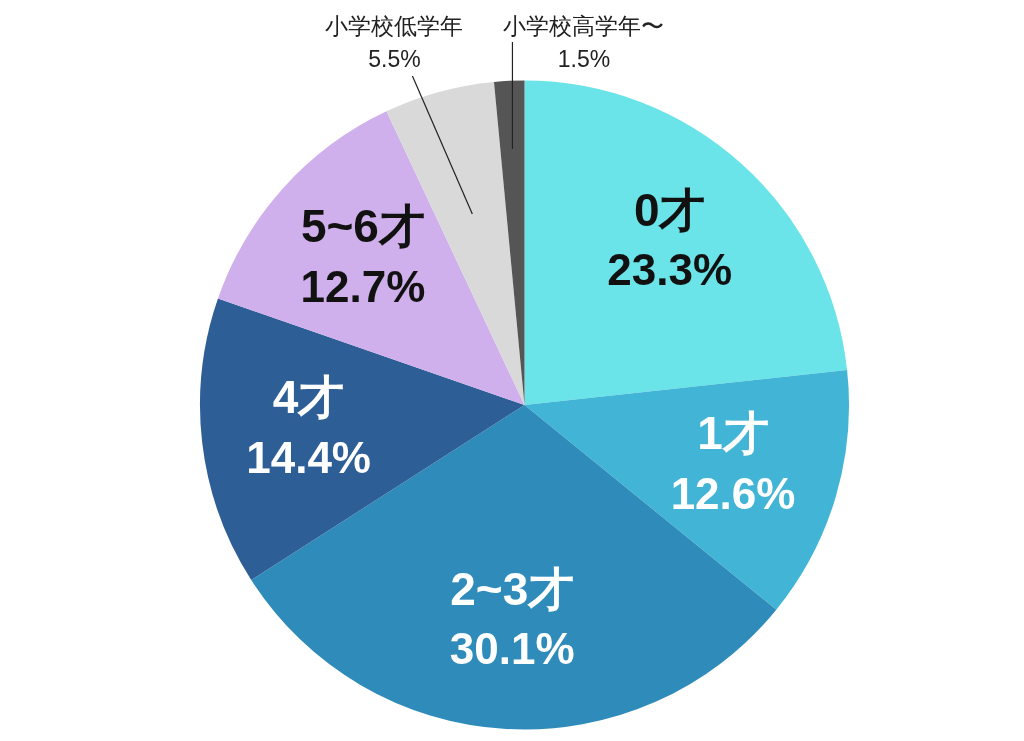  What do you see at coordinates (394, 26) in the screenshot?
I see `slice-label: 小学校低学年` at bounding box center [394, 26].